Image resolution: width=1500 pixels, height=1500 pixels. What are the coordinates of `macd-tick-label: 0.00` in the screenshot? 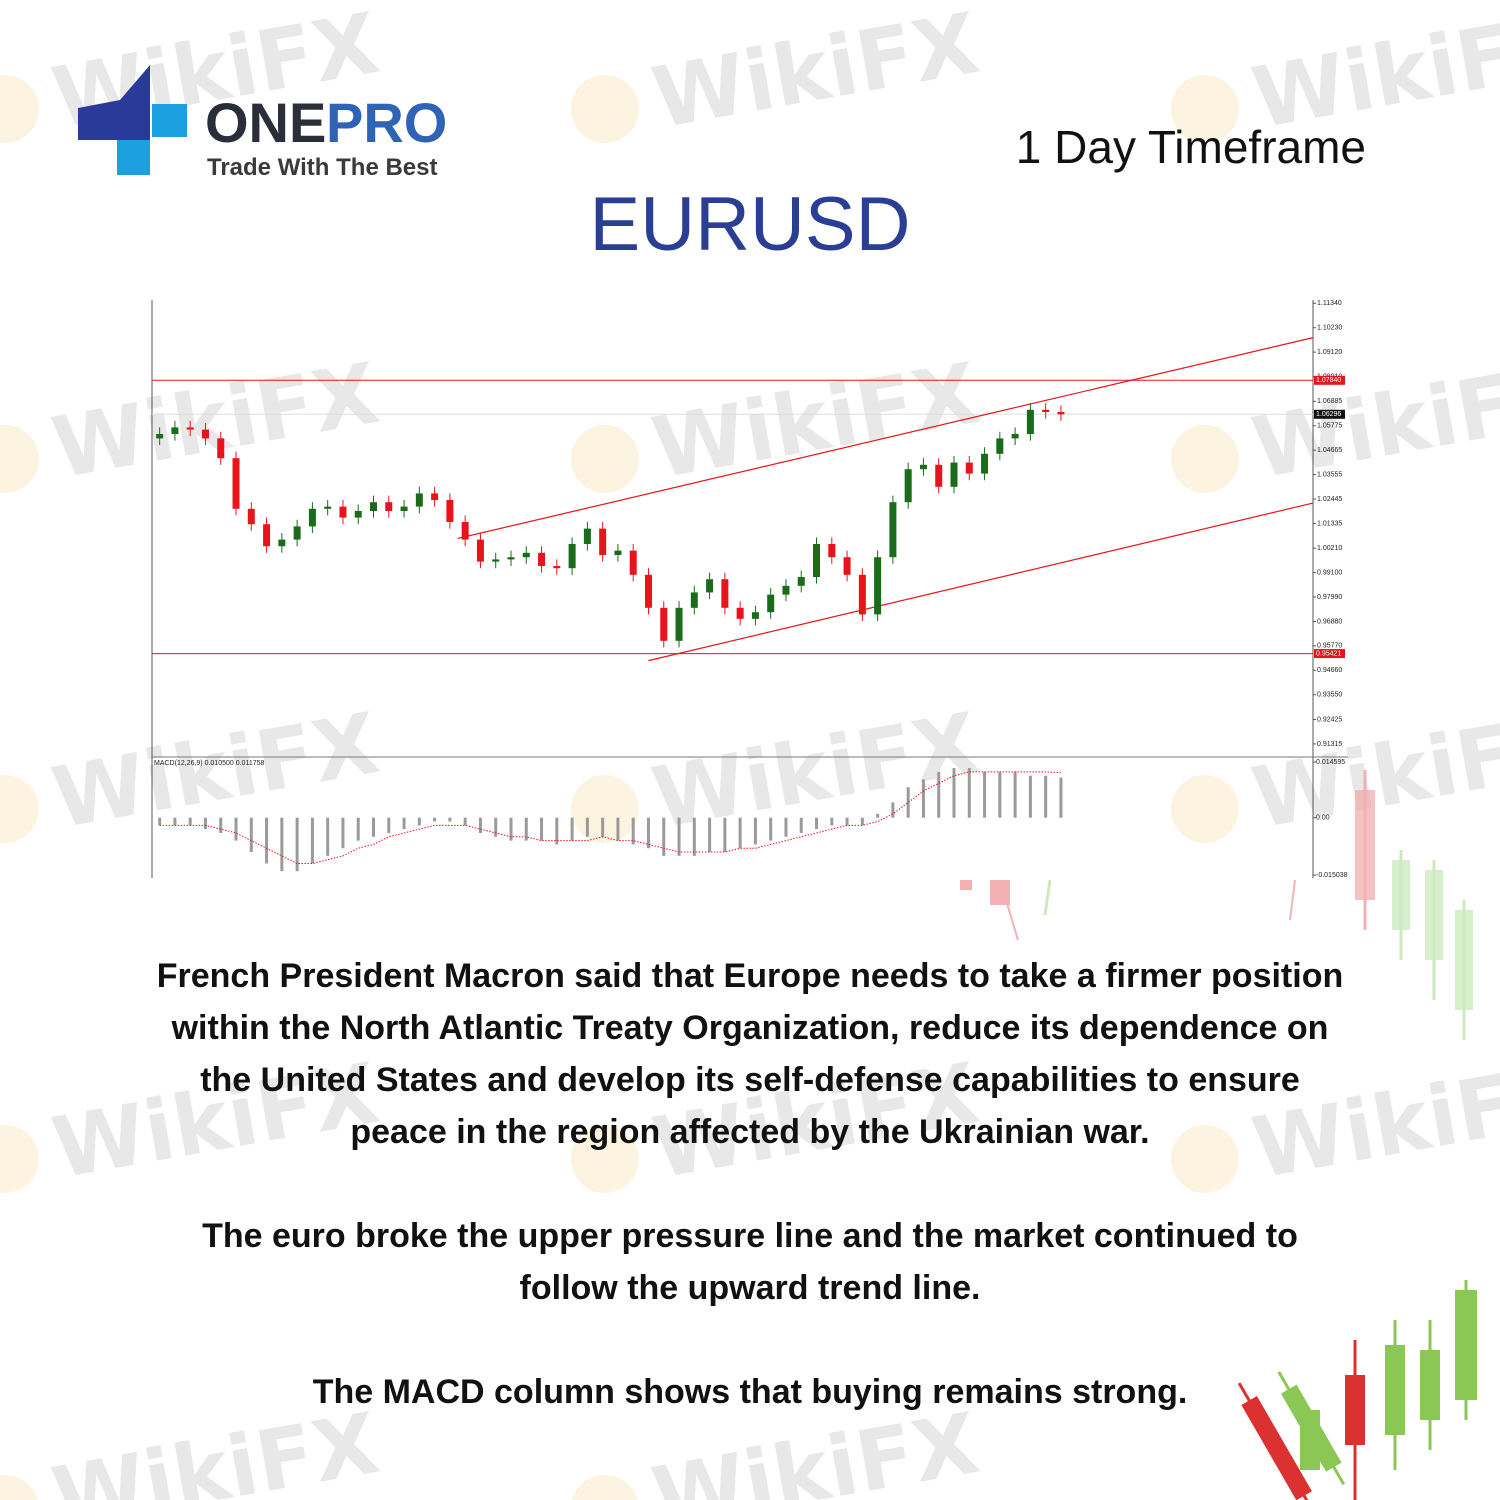 It's located at (1323, 818).